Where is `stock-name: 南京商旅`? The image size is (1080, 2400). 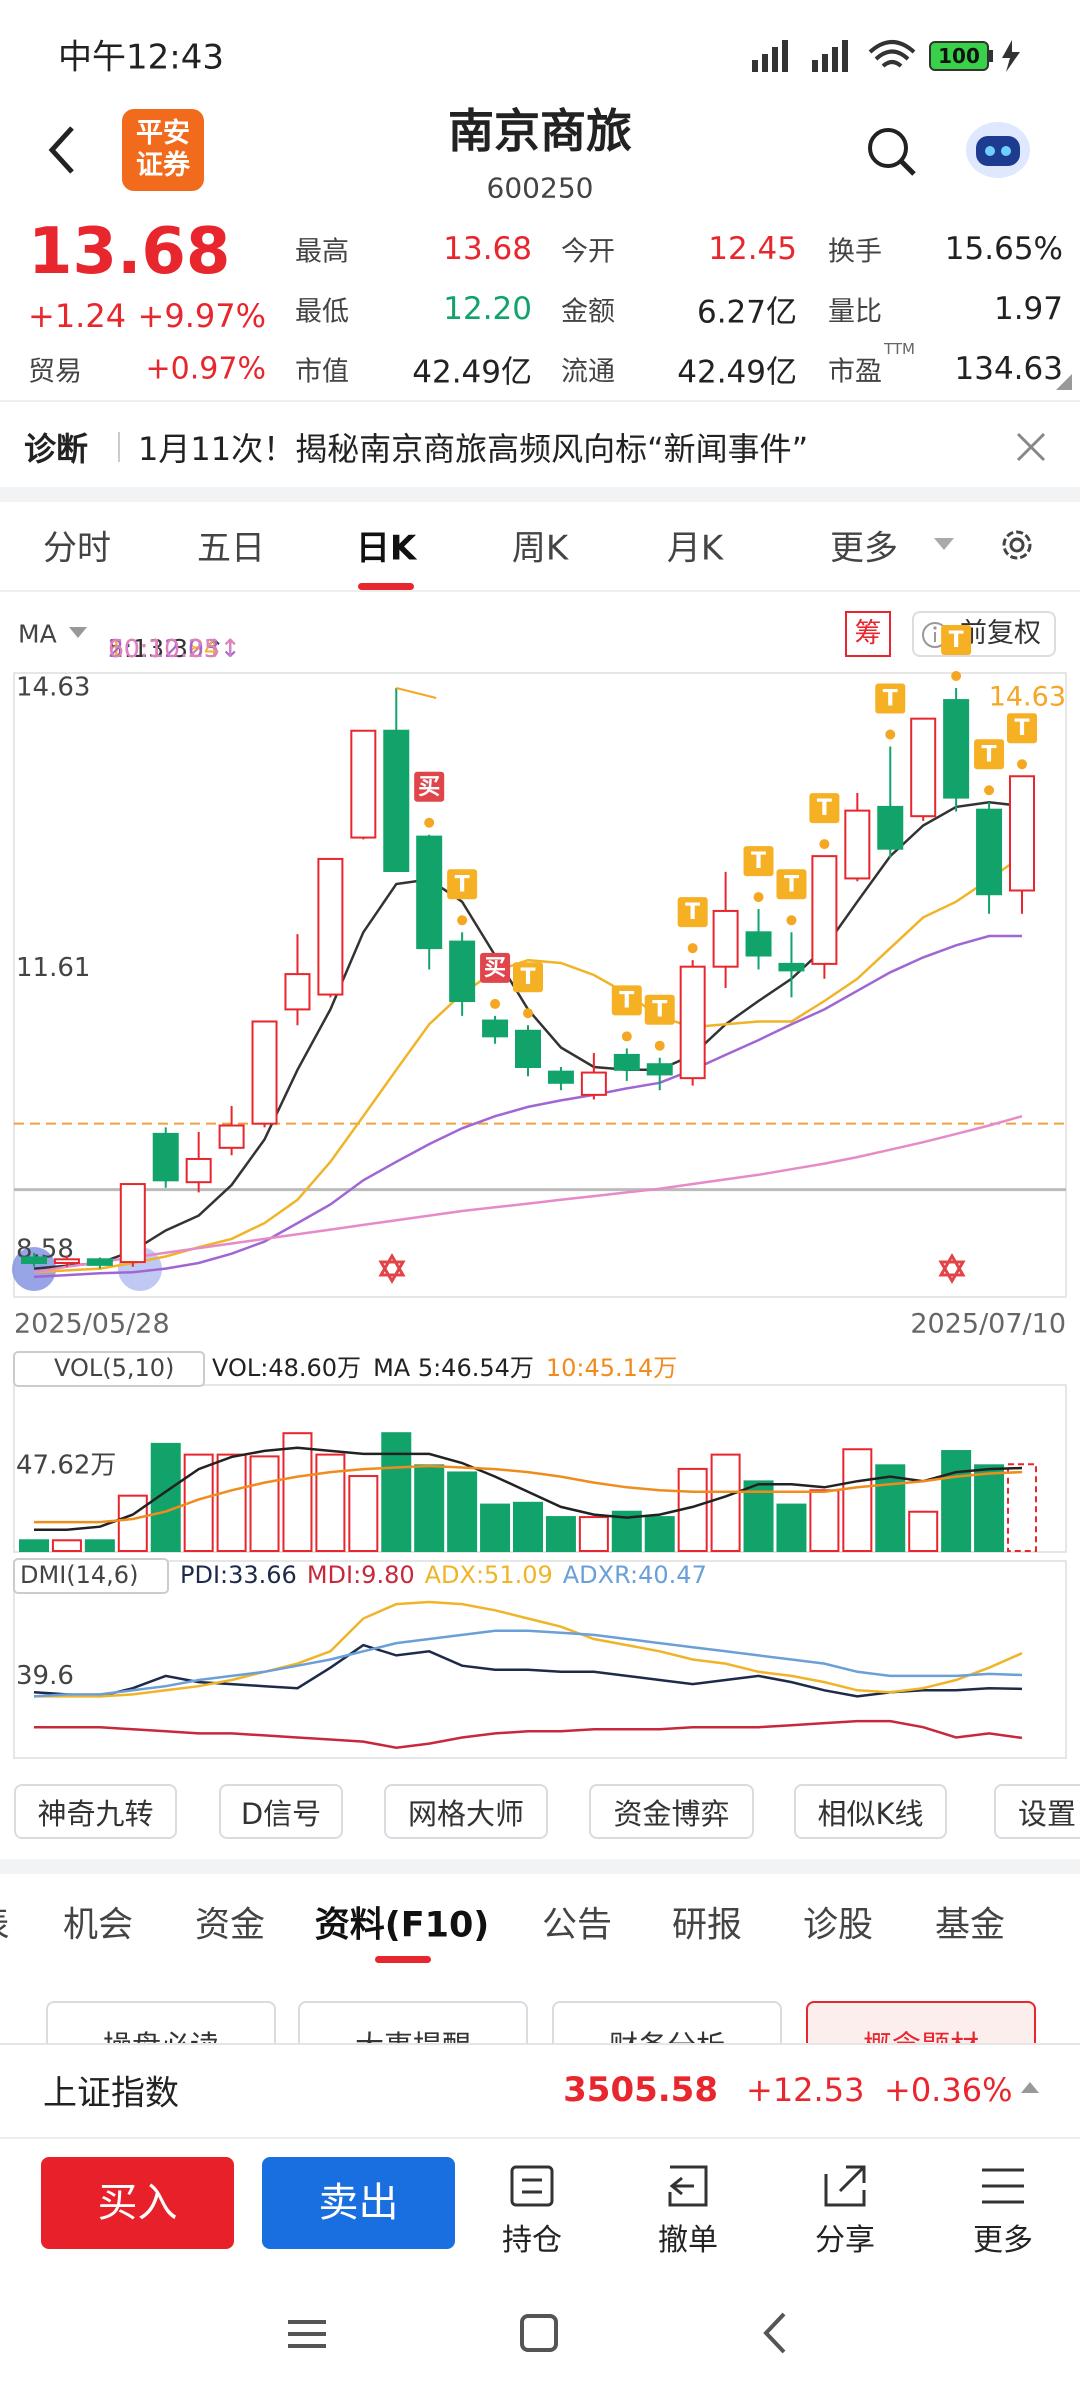
stock-name: 南京商旅 is located at coordinates (540, 131).